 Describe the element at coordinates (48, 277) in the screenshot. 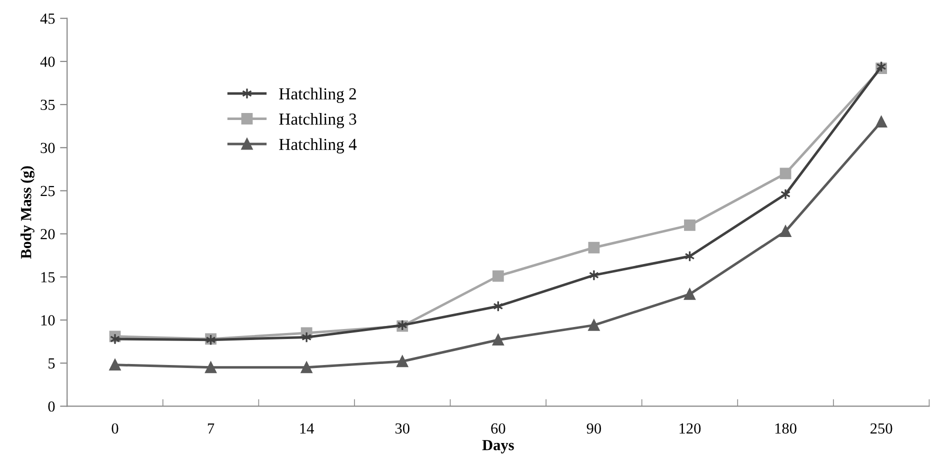

I see `y-tick-label: 15` at that location.